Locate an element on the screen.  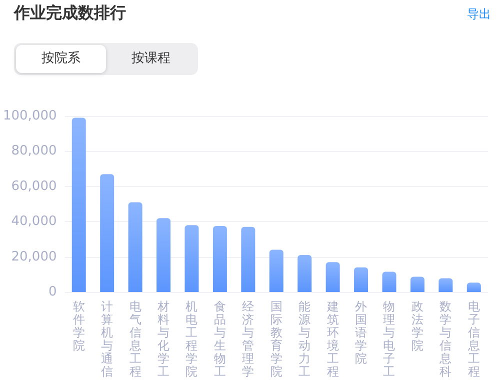
y-tick-label: 80,000 is located at coordinates (34, 151).